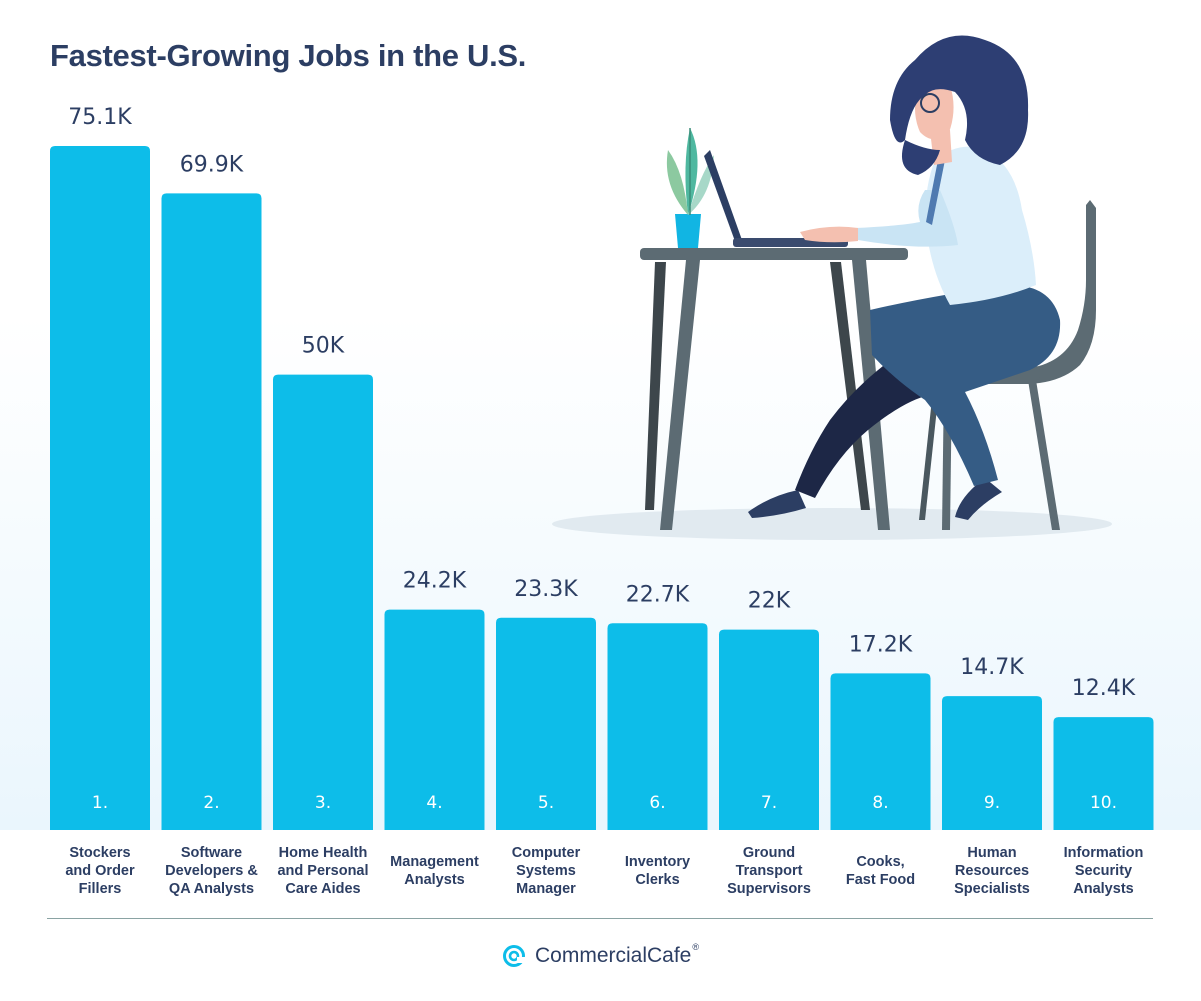 The width and height of the screenshot is (1201, 1001). I want to click on bar-value-label: 22K, so click(769, 601).